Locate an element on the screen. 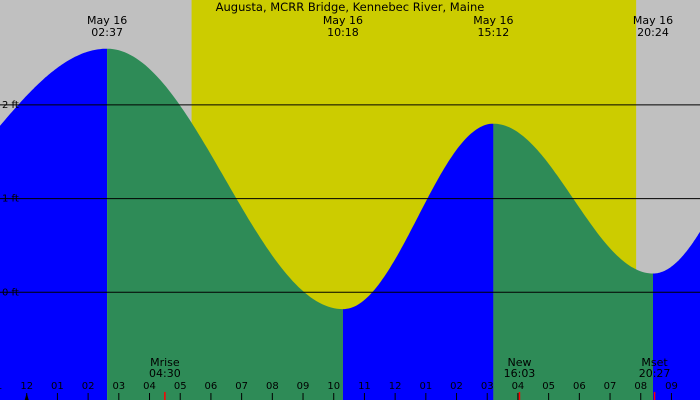 Image resolution: width=700 pixels, height=400 pixels. x-tick-label: 11 is located at coordinates (364, 386).